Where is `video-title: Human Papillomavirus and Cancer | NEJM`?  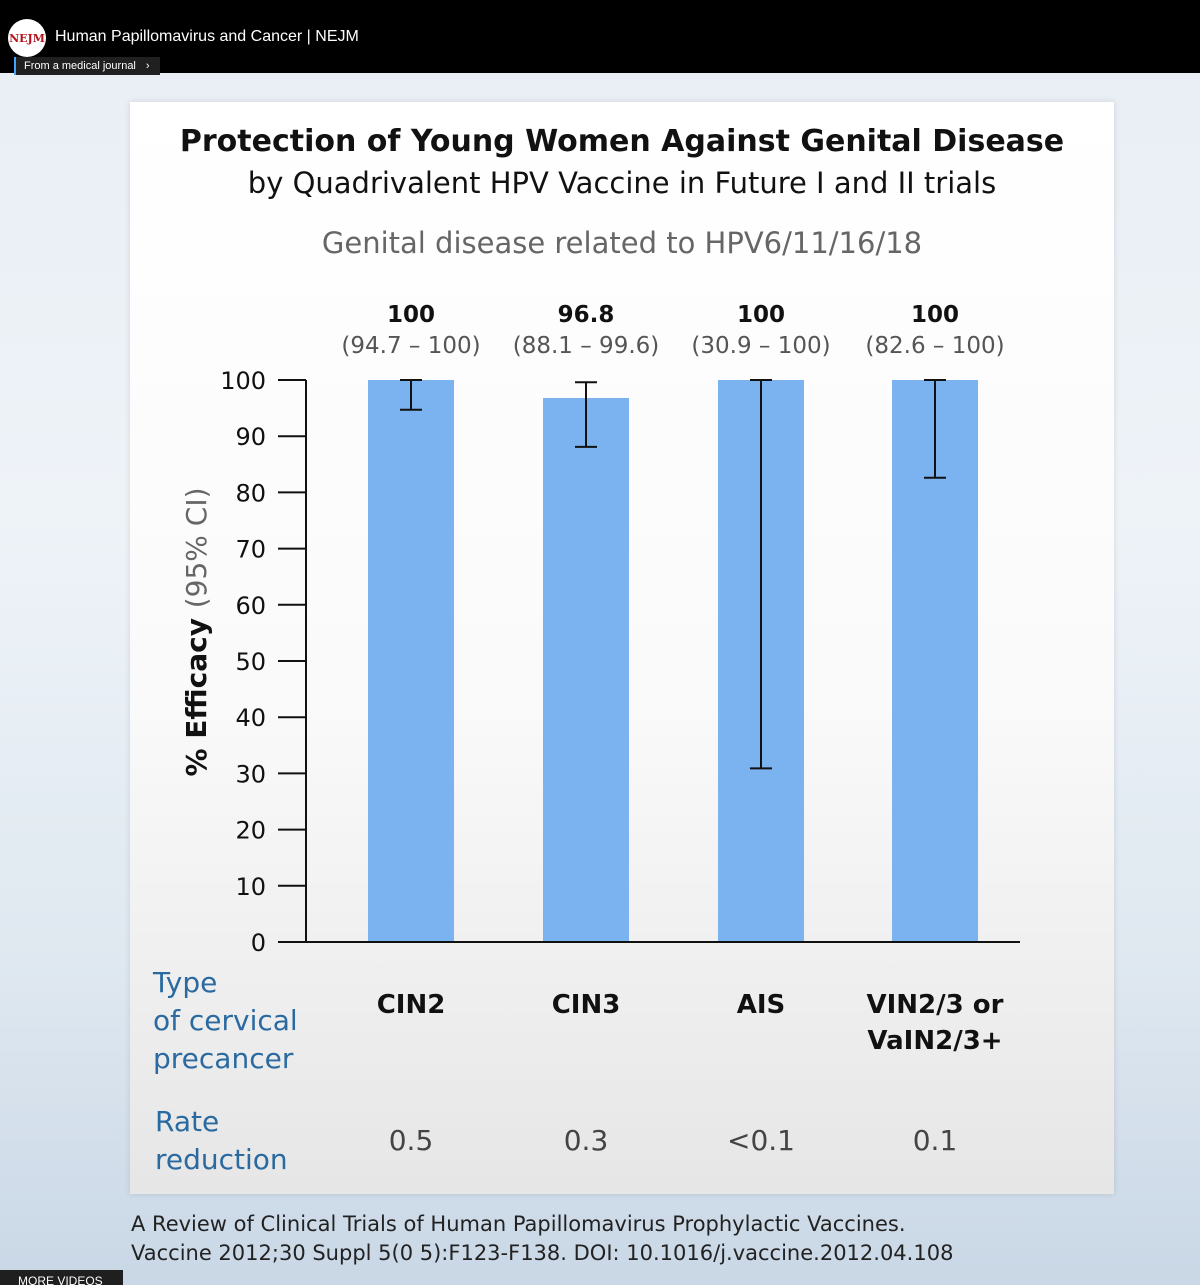
video-title: Human Papillomavirus and Cancer | NEJM is located at coordinates (207, 36).